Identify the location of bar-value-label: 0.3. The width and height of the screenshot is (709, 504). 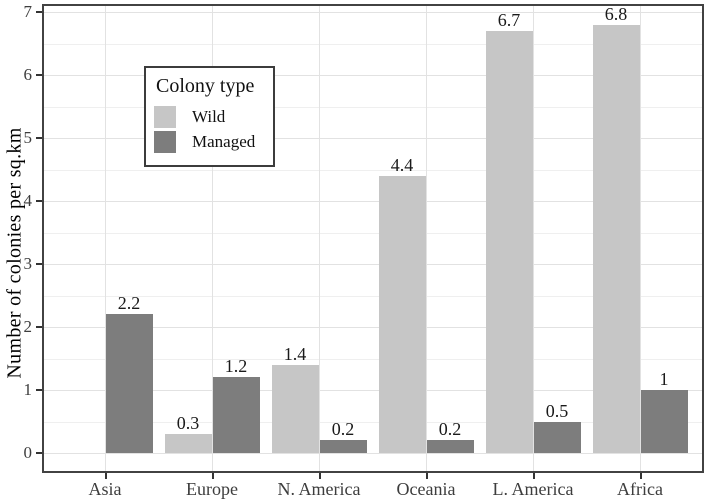
(188, 423).